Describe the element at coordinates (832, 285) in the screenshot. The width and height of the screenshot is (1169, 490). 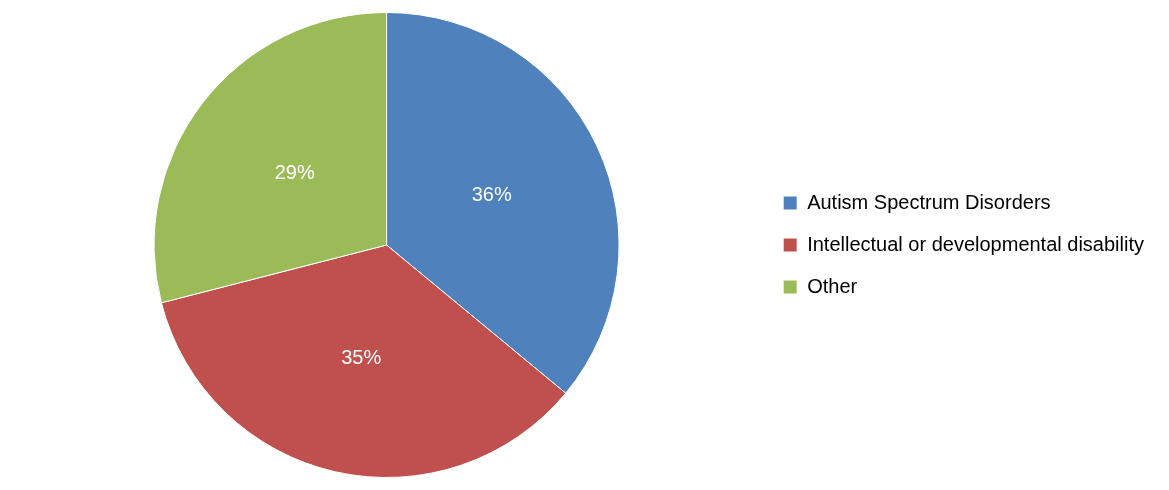
I see `legend-label: Other` at that location.